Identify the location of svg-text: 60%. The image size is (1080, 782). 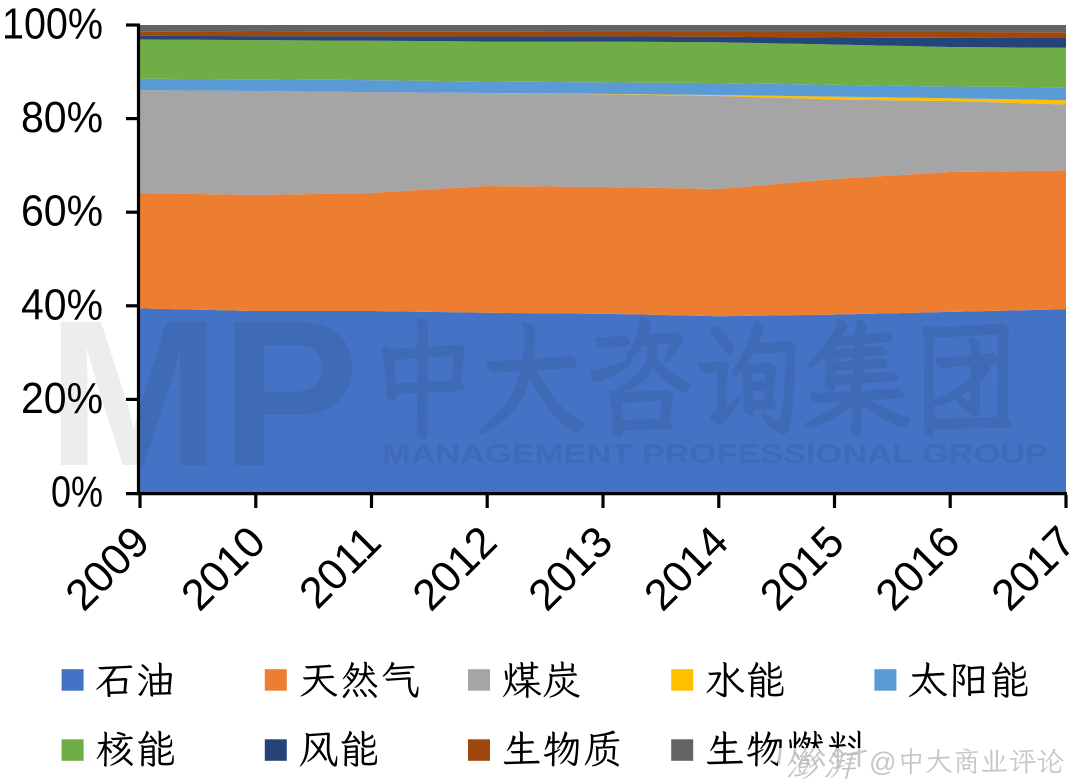
(62, 212).